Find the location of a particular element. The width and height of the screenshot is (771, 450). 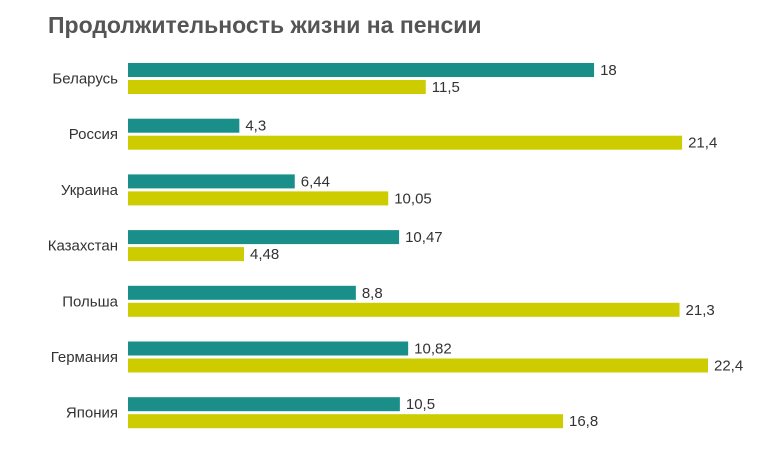

category-label-cat-0: Беларусь is located at coordinates (85, 79).